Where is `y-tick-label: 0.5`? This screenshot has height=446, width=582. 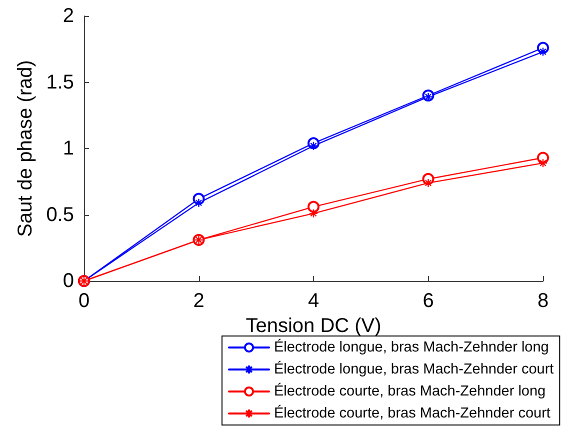 y-tick-label: 0.5 is located at coordinates (60, 215).